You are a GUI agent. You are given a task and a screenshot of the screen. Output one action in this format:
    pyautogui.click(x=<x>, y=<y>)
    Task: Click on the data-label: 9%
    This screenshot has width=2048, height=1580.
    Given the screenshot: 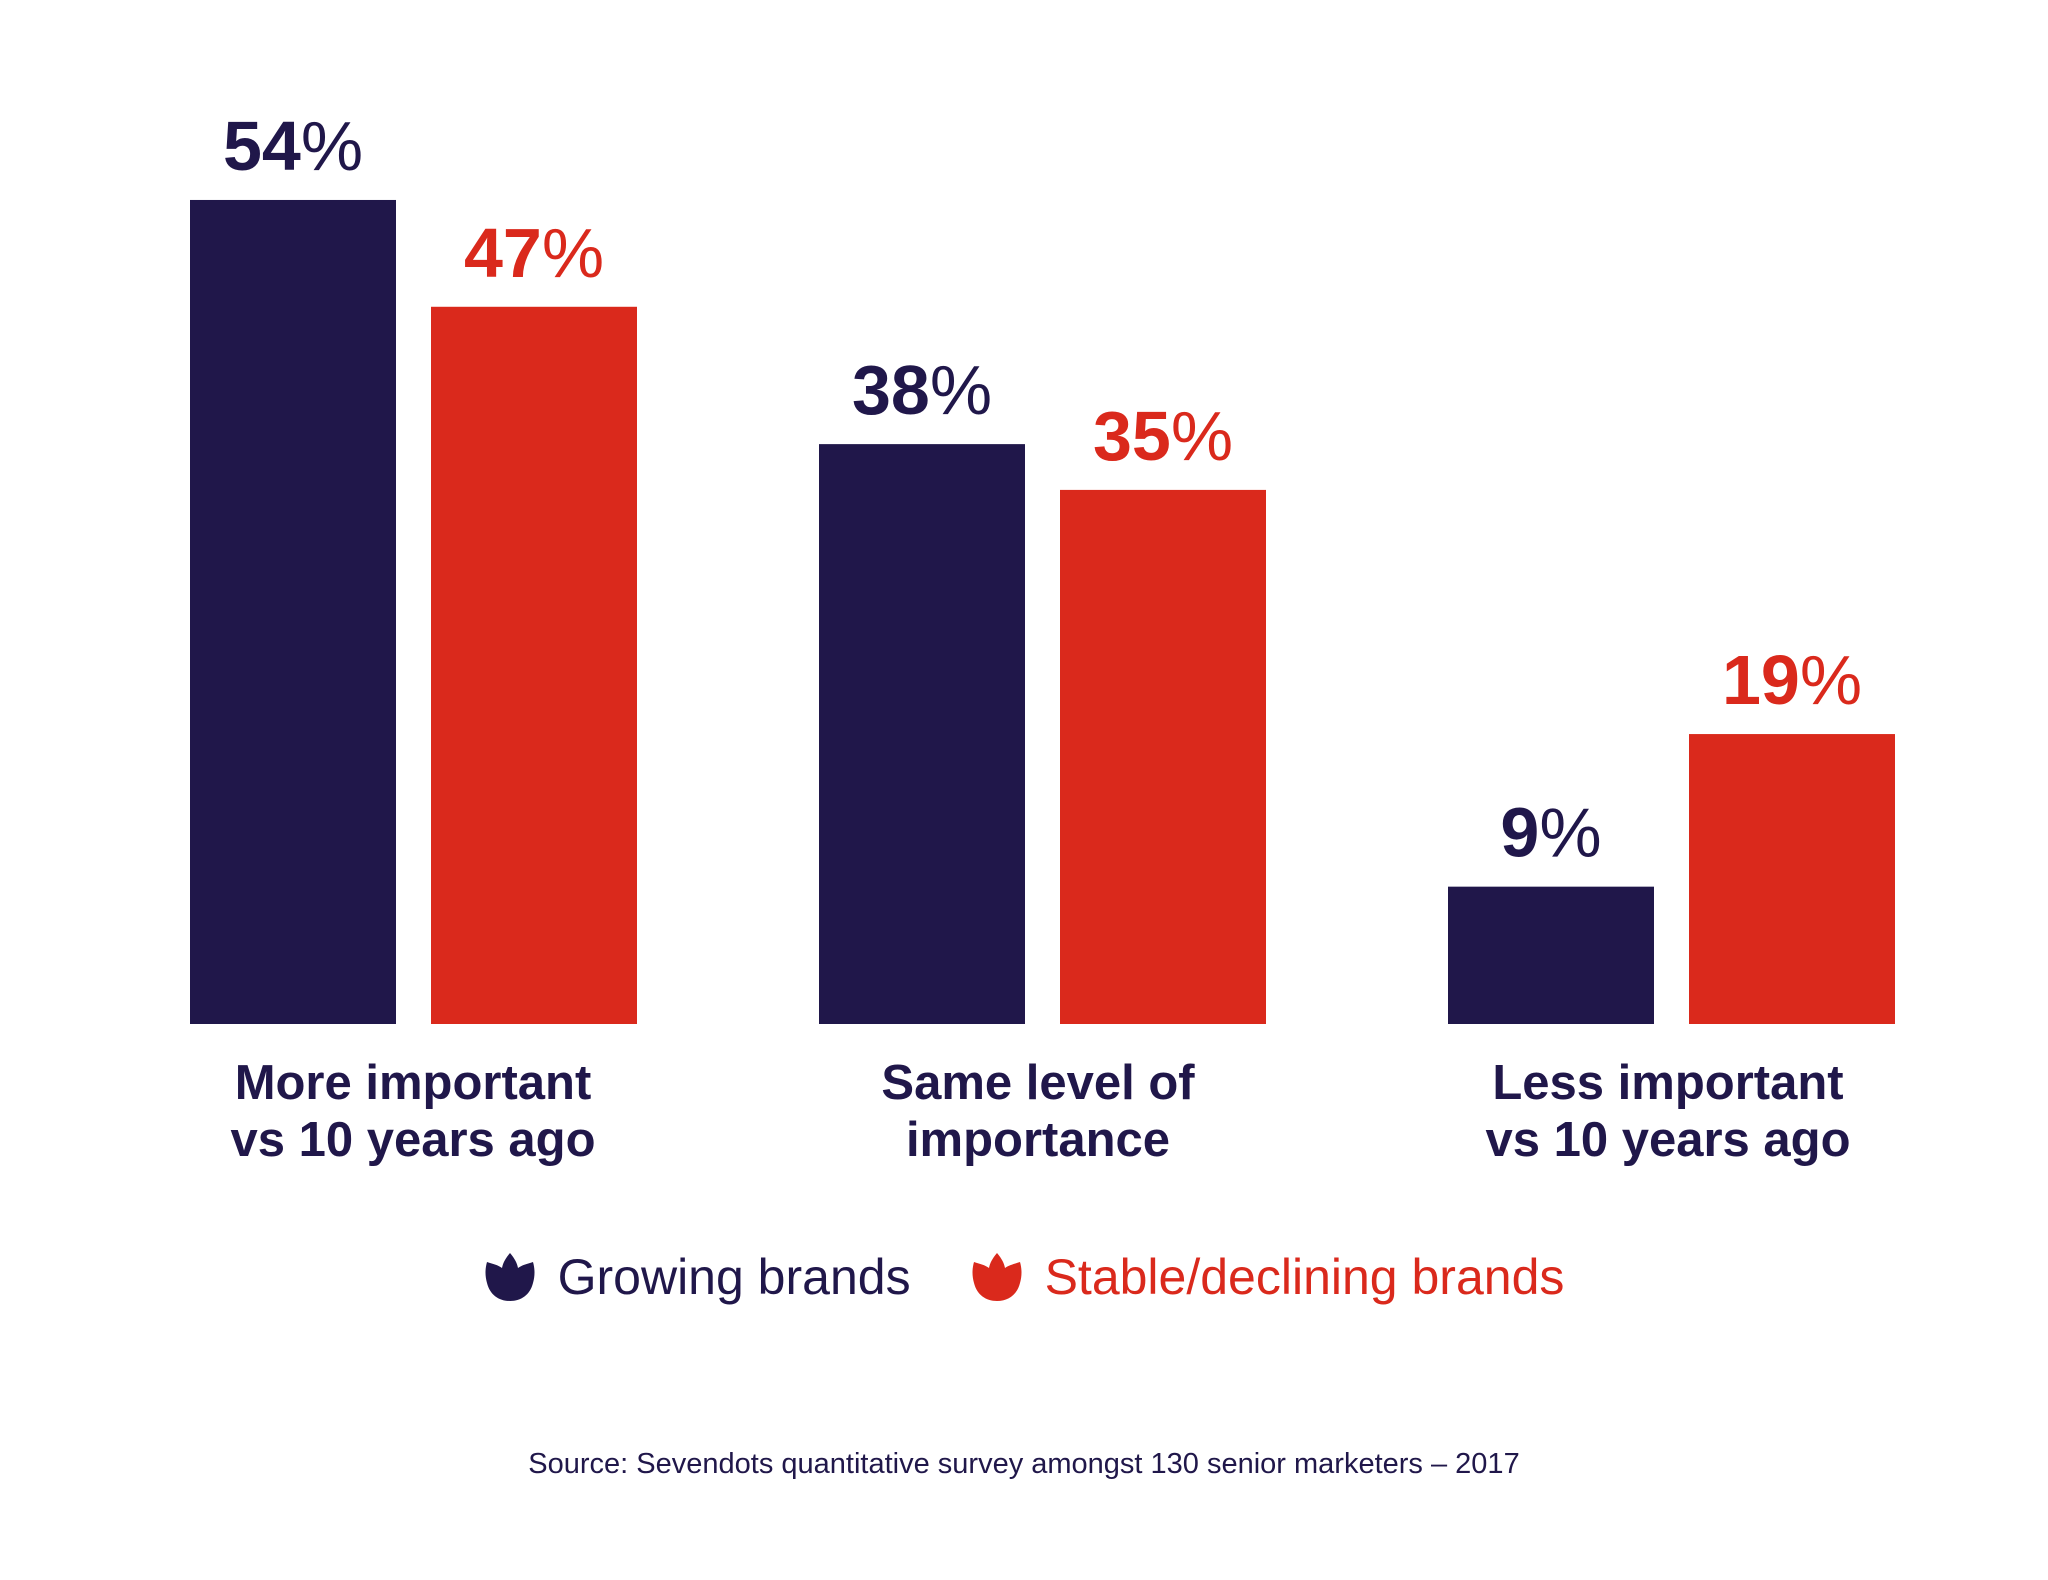 What is the action you would take?
    pyautogui.click(x=1550, y=833)
    